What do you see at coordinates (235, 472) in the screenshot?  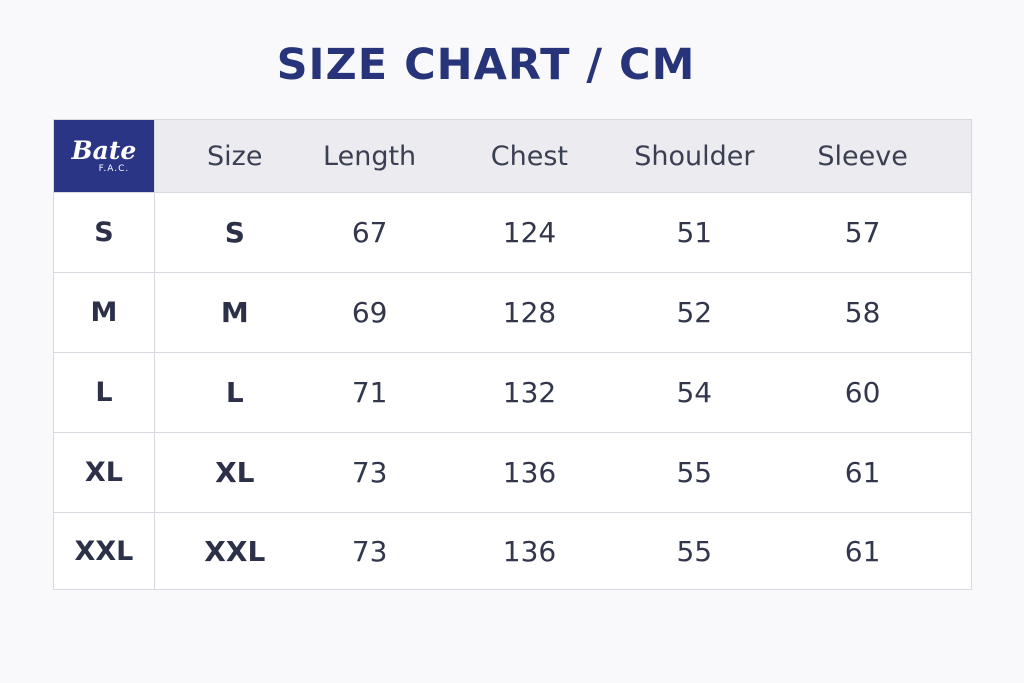 I see `cell-size: XL` at bounding box center [235, 472].